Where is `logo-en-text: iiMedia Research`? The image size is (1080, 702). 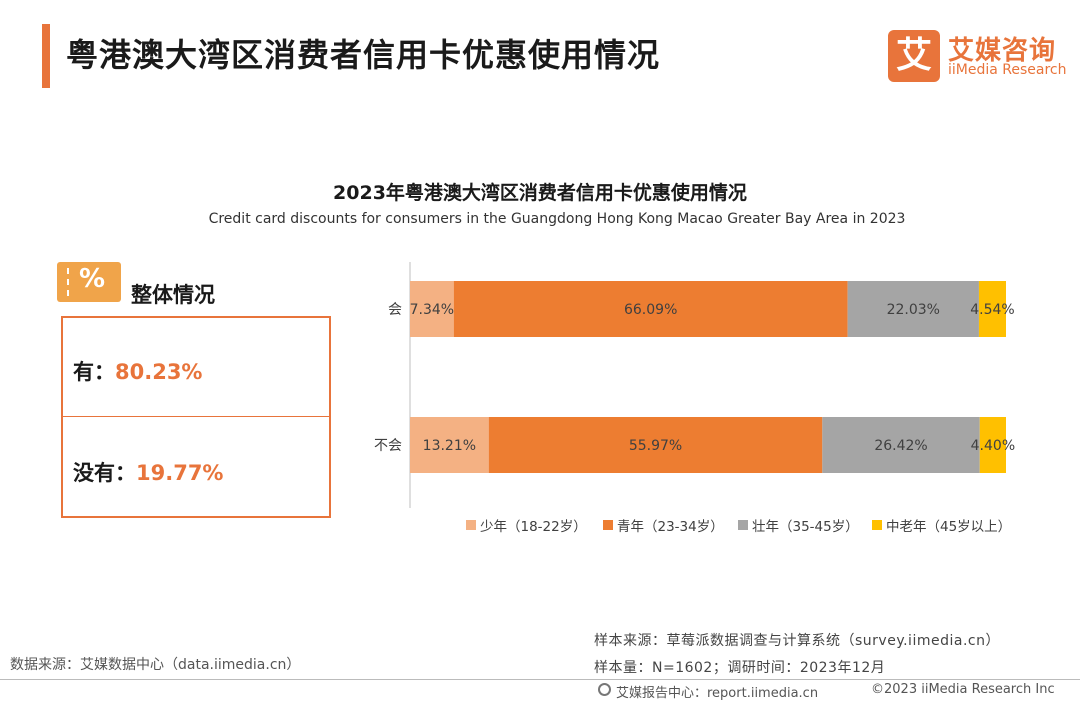 logo-en-text: iiMedia Research is located at coordinates (1007, 70).